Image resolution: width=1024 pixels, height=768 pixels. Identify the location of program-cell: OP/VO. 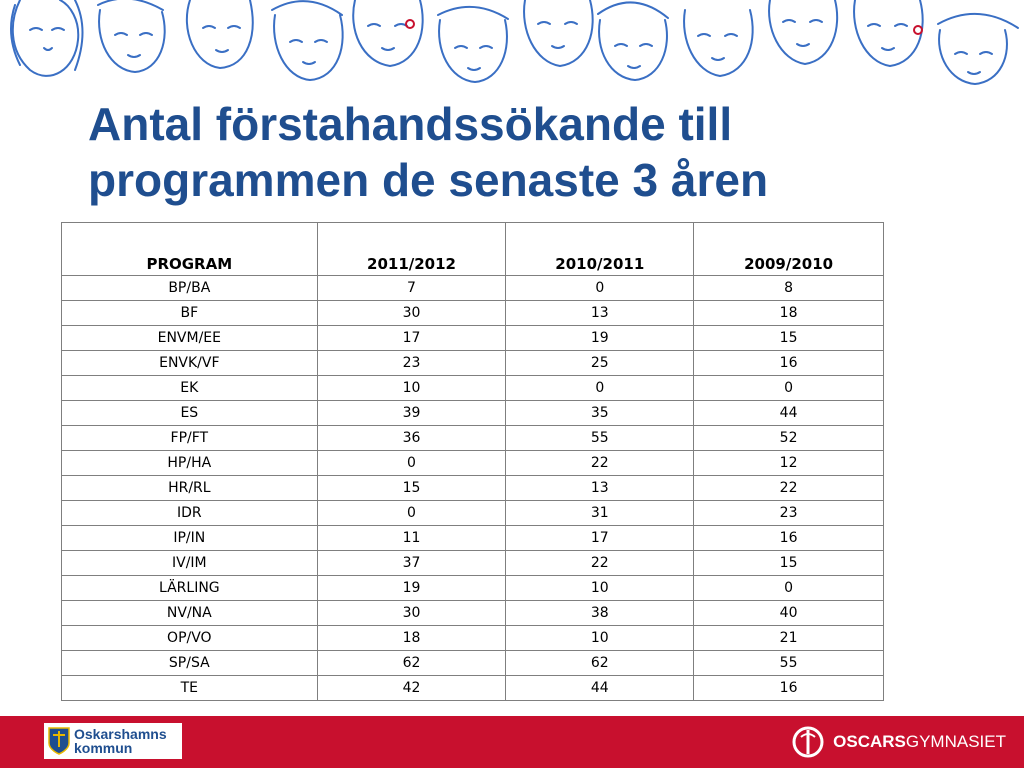
(189, 638).